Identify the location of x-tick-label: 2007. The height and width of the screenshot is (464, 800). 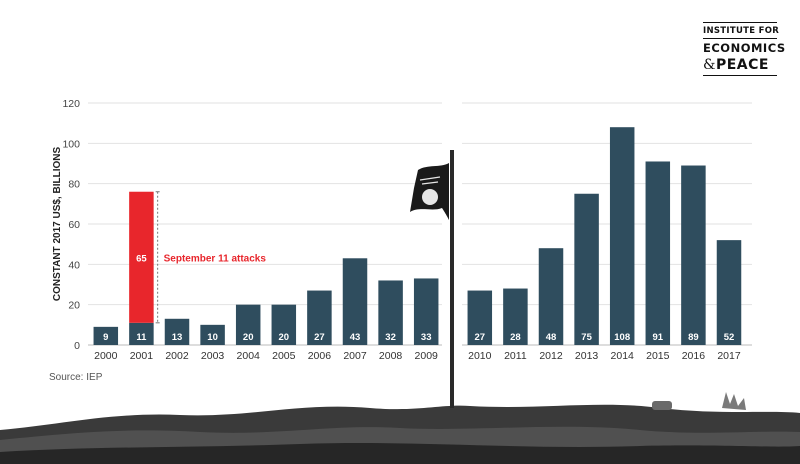
(355, 356).